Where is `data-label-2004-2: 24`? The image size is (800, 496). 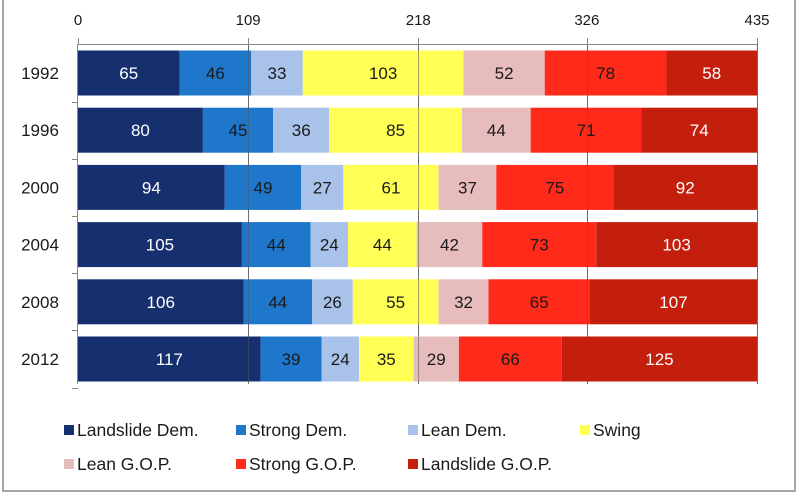 data-label-2004-2: 24 is located at coordinates (329, 245).